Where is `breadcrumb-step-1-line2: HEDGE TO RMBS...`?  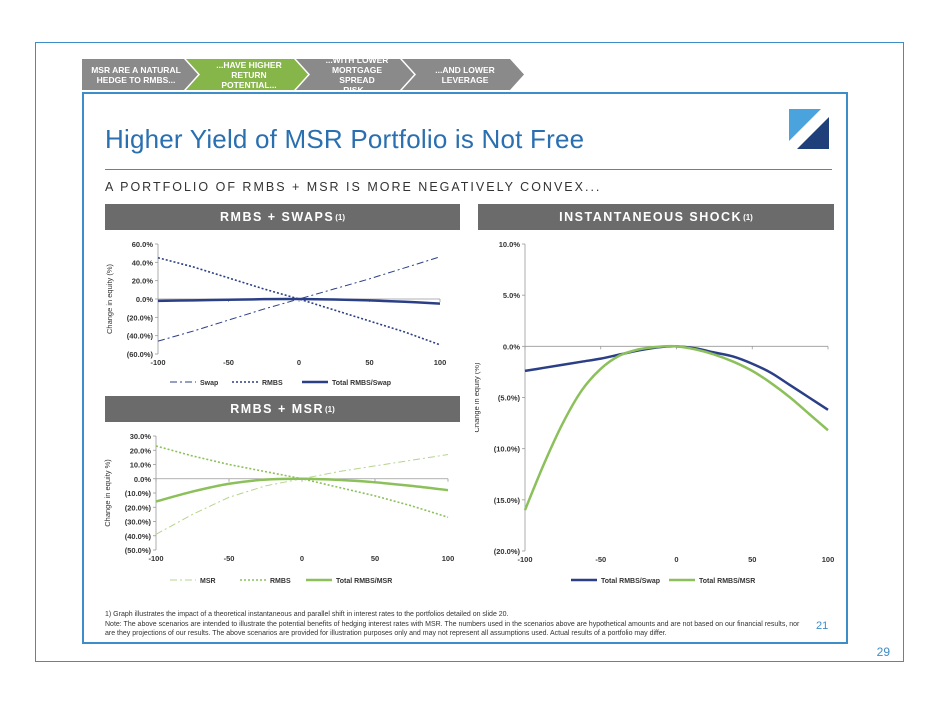 breadcrumb-step-1-line2: HEDGE TO RMBS... is located at coordinates (136, 79).